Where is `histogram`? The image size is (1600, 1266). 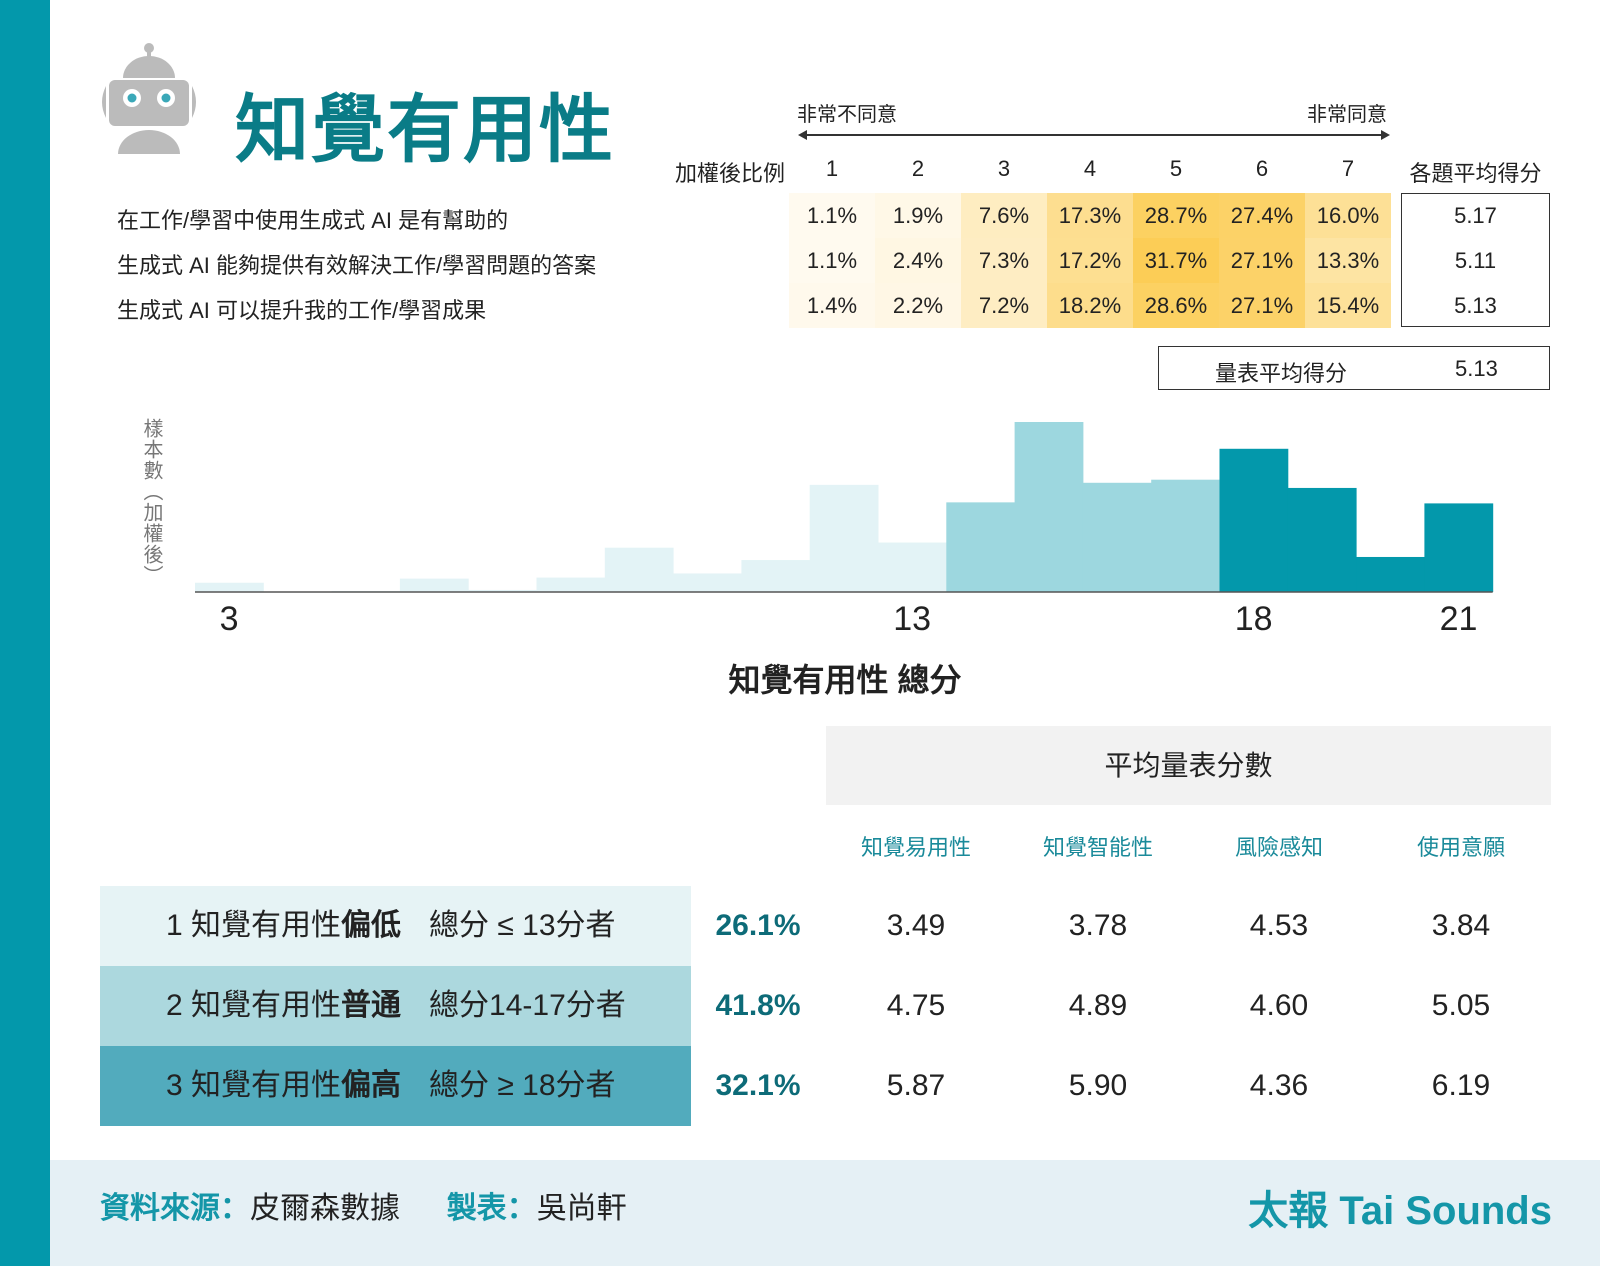
histogram is located at coordinates (844, 507).